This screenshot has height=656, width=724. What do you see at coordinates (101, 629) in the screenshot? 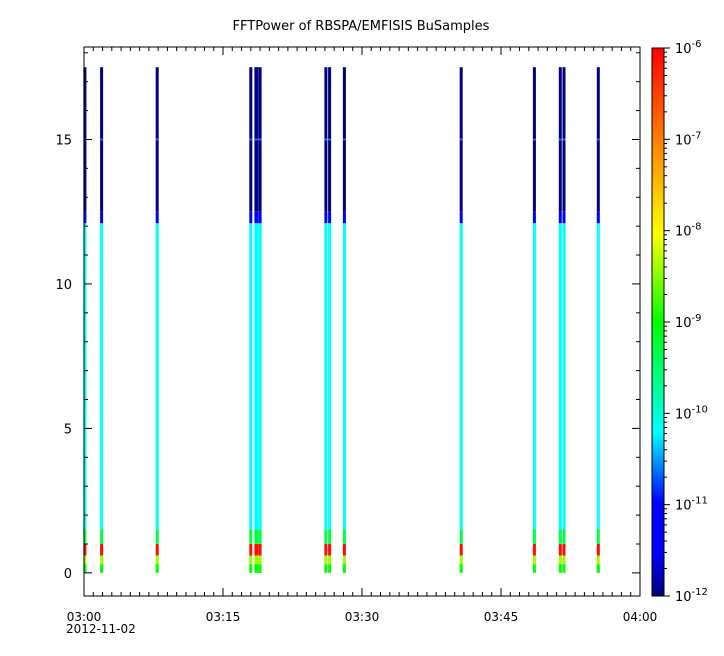
I see `x-axis-date-label: 2012-11-02` at bounding box center [101, 629].